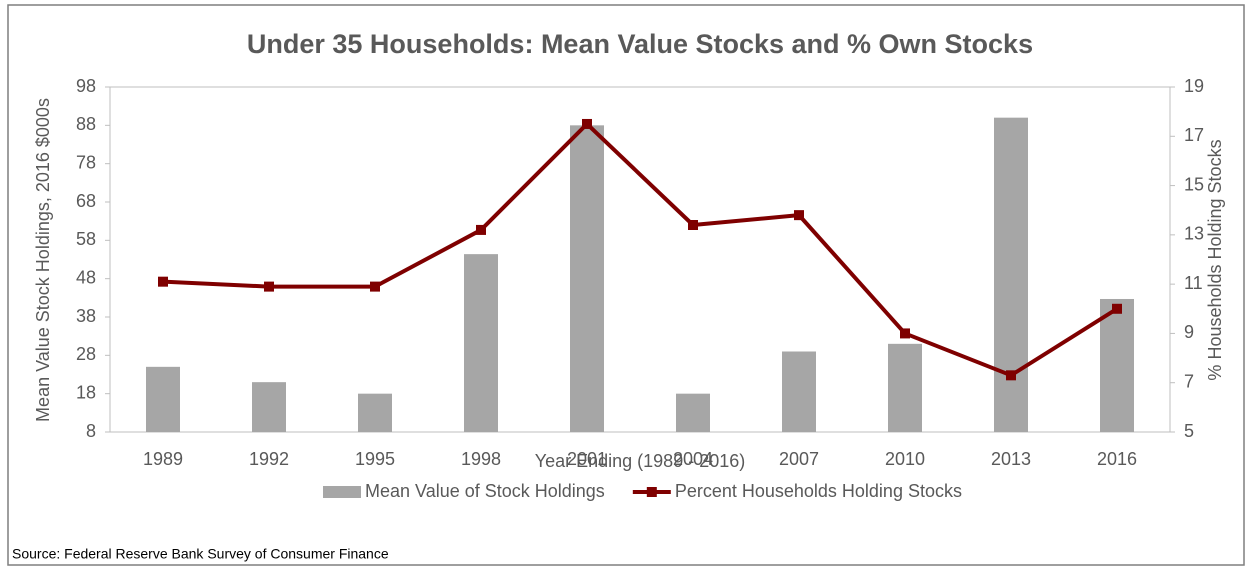  What do you see at coordinates (693, 459) in the screenshot?
I see `x-tick-label: 2004` at bounding box center [693, 459].